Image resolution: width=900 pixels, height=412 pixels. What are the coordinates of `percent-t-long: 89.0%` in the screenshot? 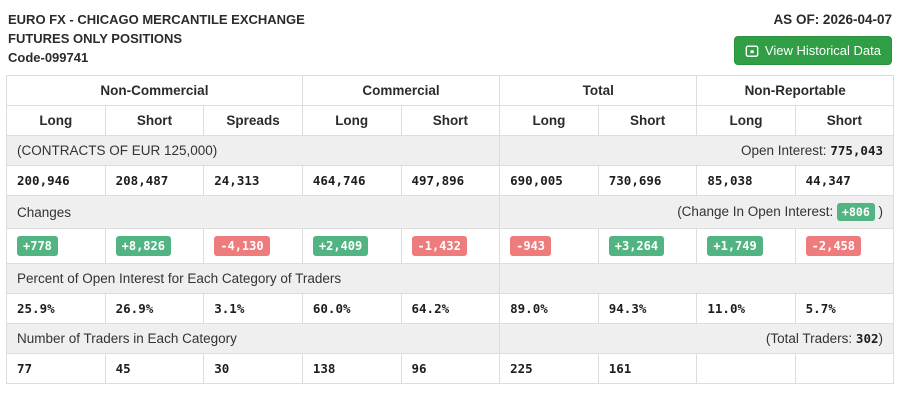 It's located at (549, 308).